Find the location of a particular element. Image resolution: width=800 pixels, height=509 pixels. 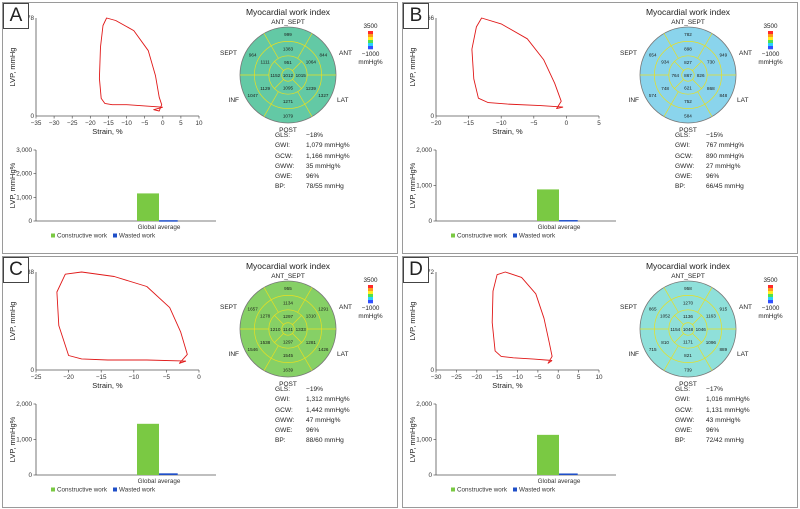

stat-value: 43 mmHg% is located at coordinates (723, 420).